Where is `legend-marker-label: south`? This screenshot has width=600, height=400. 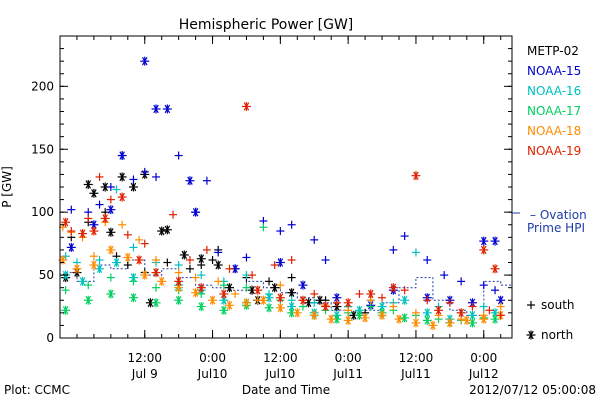 legend-marker-label: south is located at coordinates (558, 305).